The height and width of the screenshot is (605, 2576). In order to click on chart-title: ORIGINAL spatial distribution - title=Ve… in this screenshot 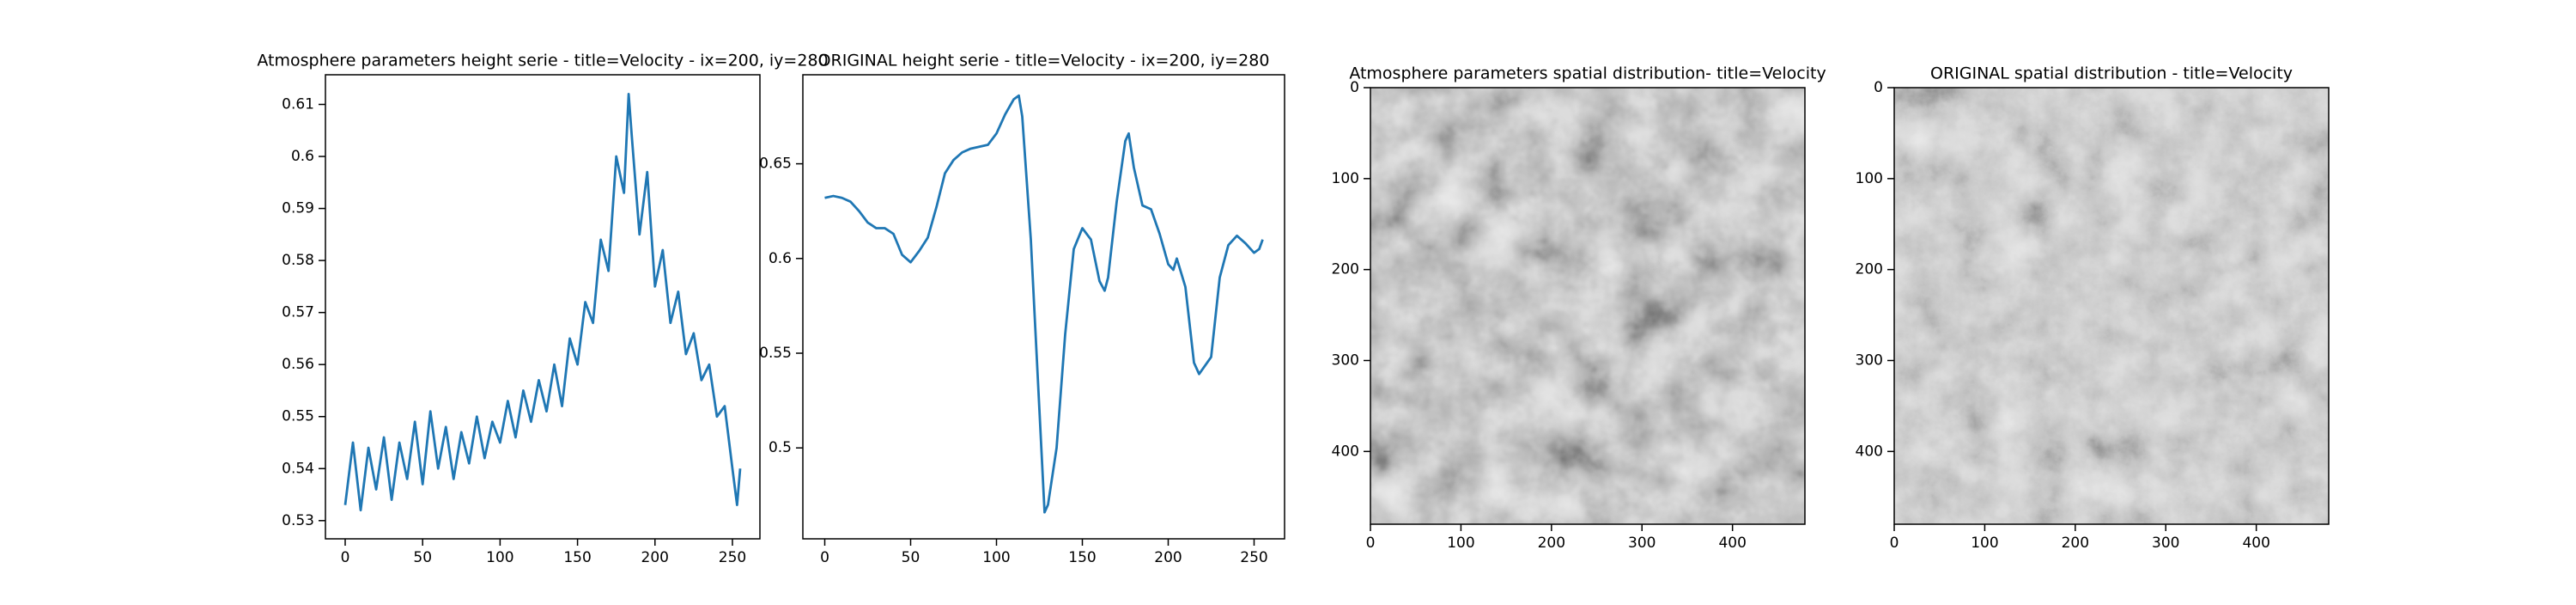, I will do `click(2112, 73)`.